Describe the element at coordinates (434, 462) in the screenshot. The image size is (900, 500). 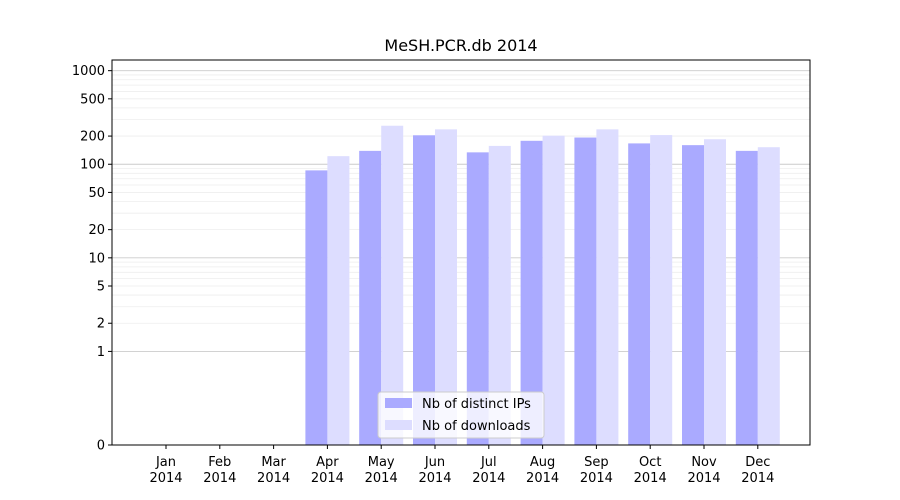
I see `x-tick-label: Jun` at that location.